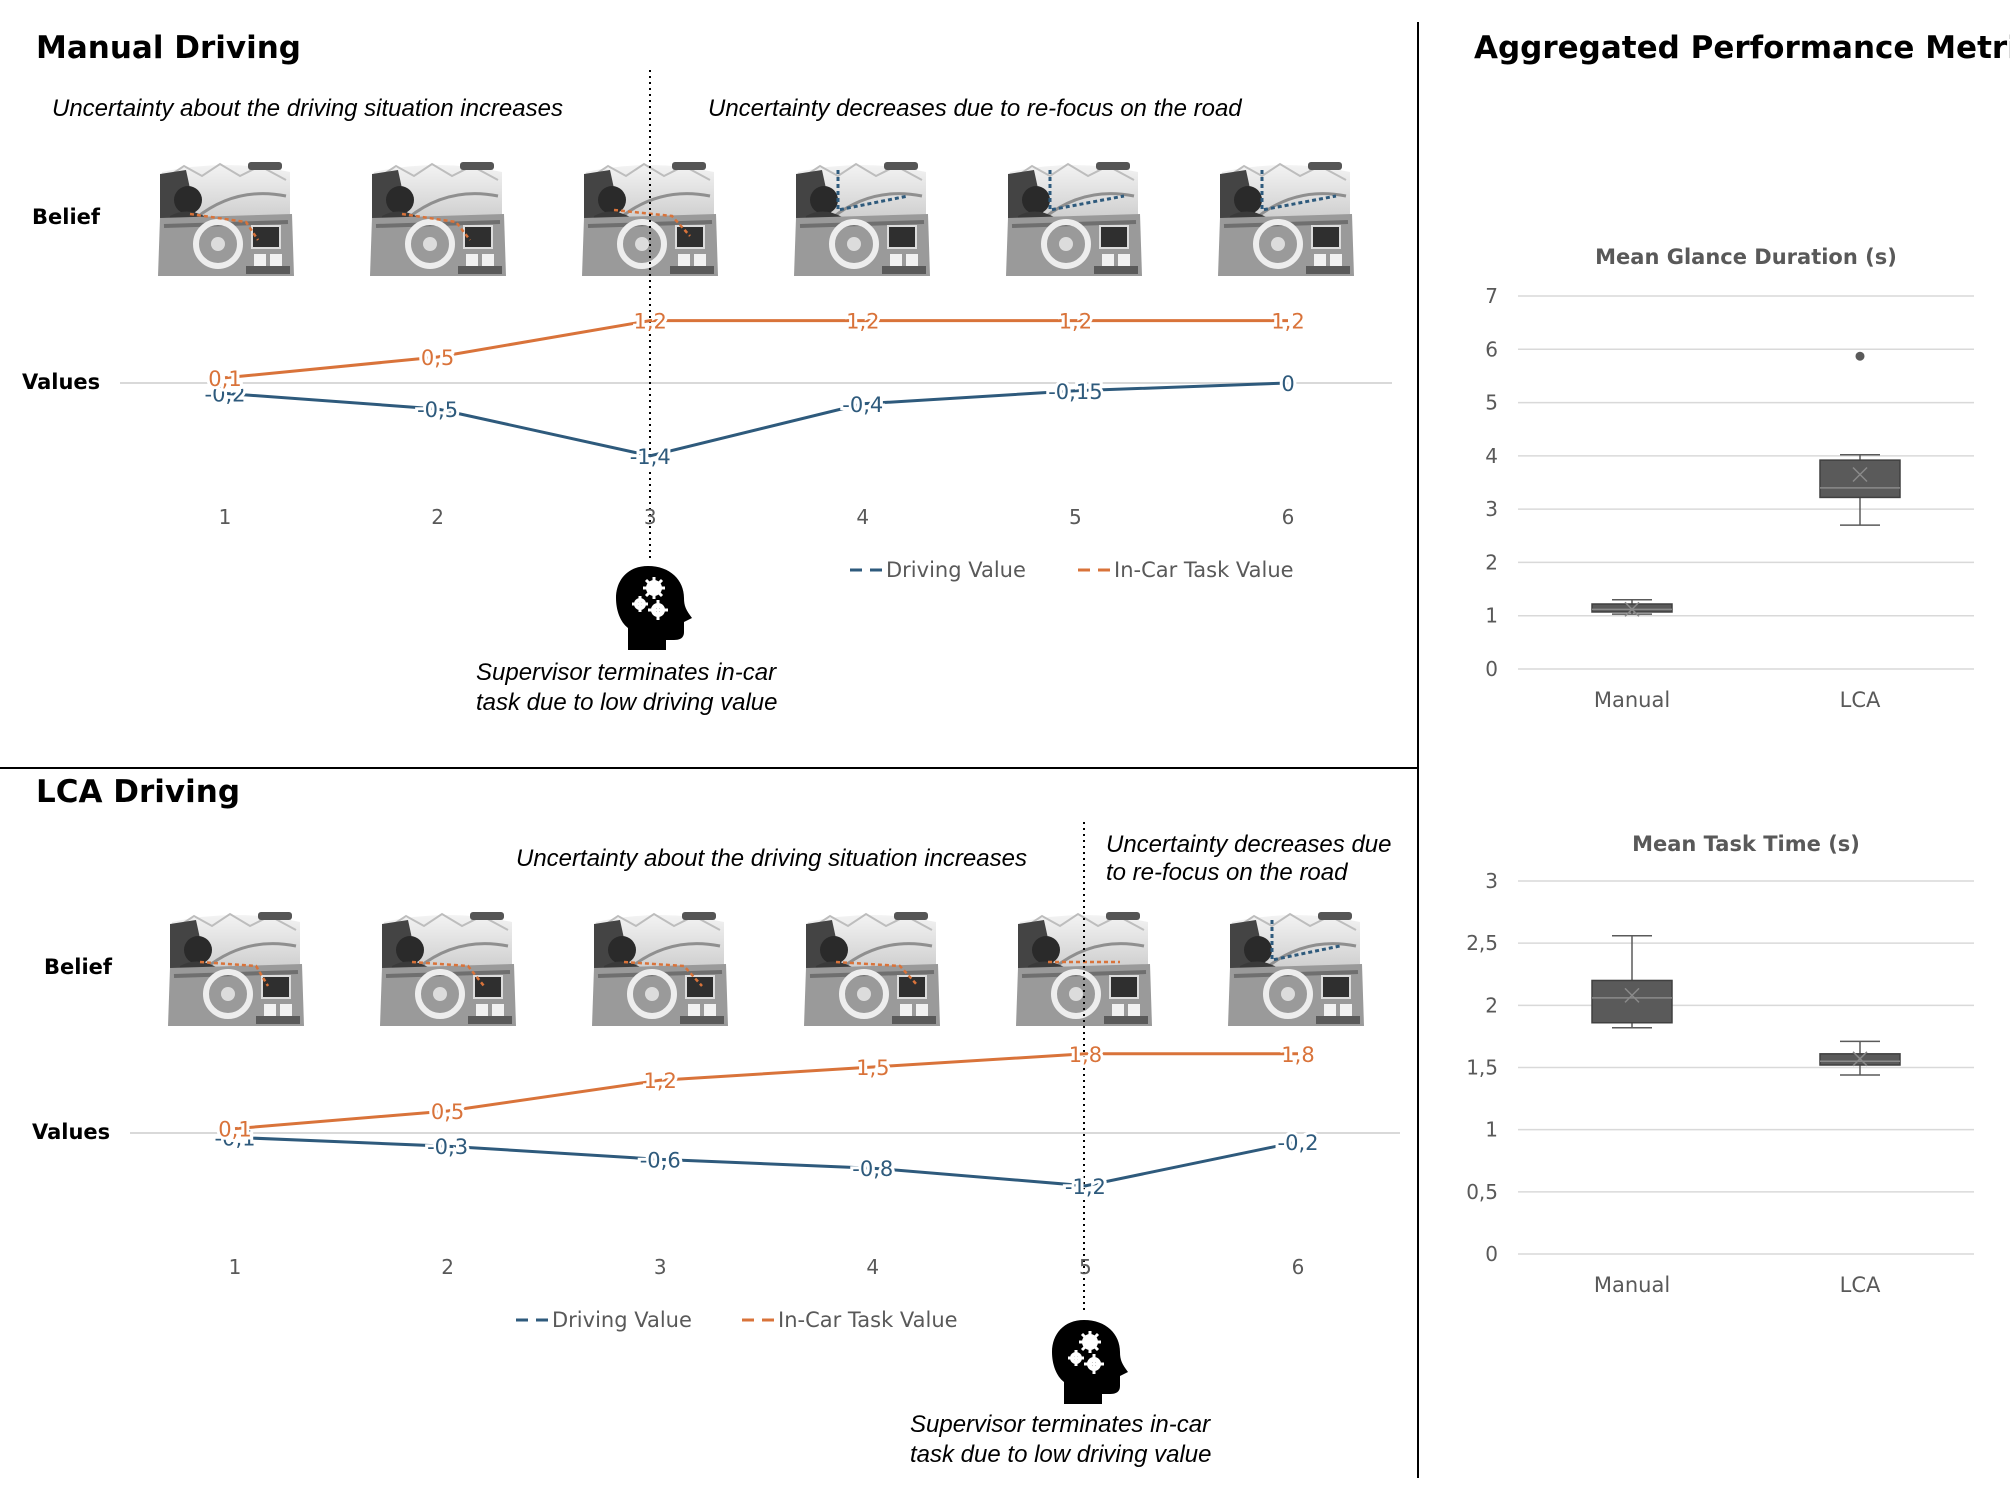 Image resolution: width=2010 pixels, height=1486 pixels. I want to click on lca-annotation-right-line1: Uncertainty decreases due, so click(1249, 844).